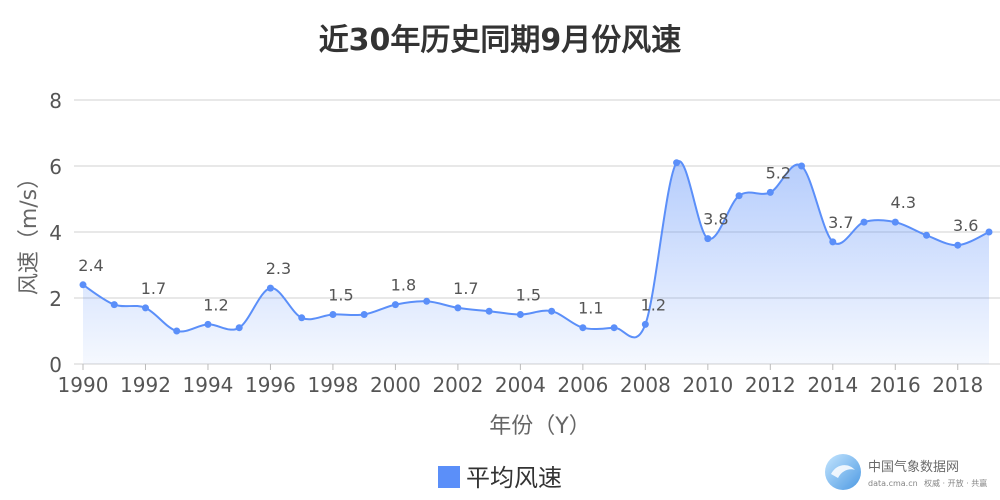 Image resolution: width=1000 pixels, height=500 pixels. What do you see at coordinates (395, 305) in the screenshot?
I see `data-point-2000` at bounding box center [395, 305].